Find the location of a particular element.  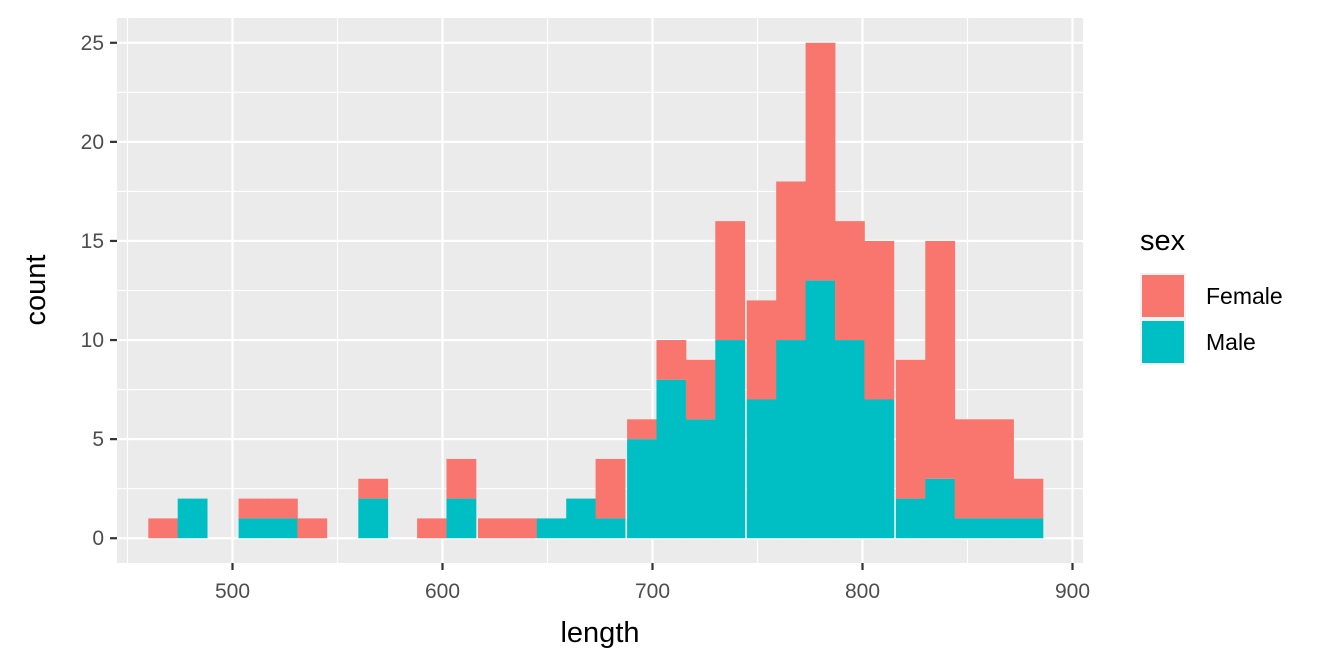

legend-items: Female Male is located at coordinates (1211, 319).